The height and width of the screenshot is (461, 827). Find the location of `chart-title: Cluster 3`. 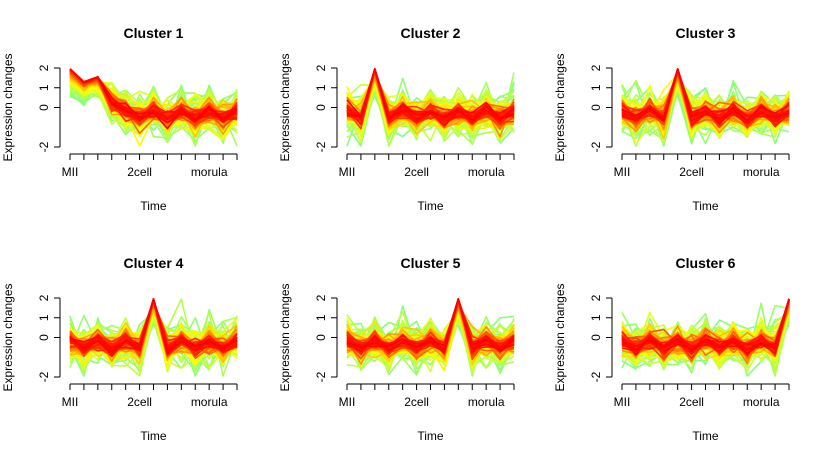

chart-title: Cluster 3 is located at coordinates (706, 33).